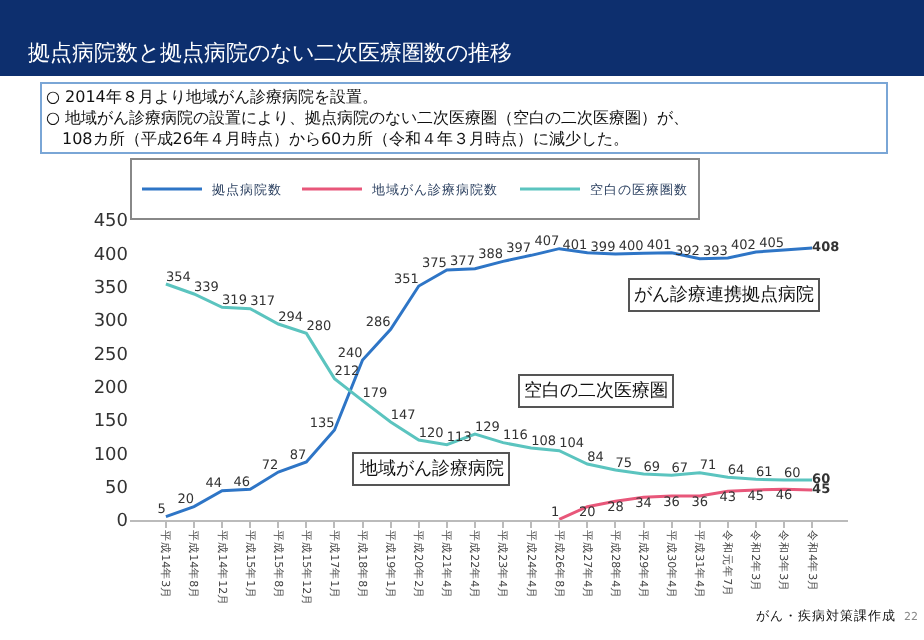 This screenshot has height=640, width=924. What do you see at coordinates (431, 469) in the screenshot?
I see `annotation: 地域がん診療病院` at bounding box center [431, 469].